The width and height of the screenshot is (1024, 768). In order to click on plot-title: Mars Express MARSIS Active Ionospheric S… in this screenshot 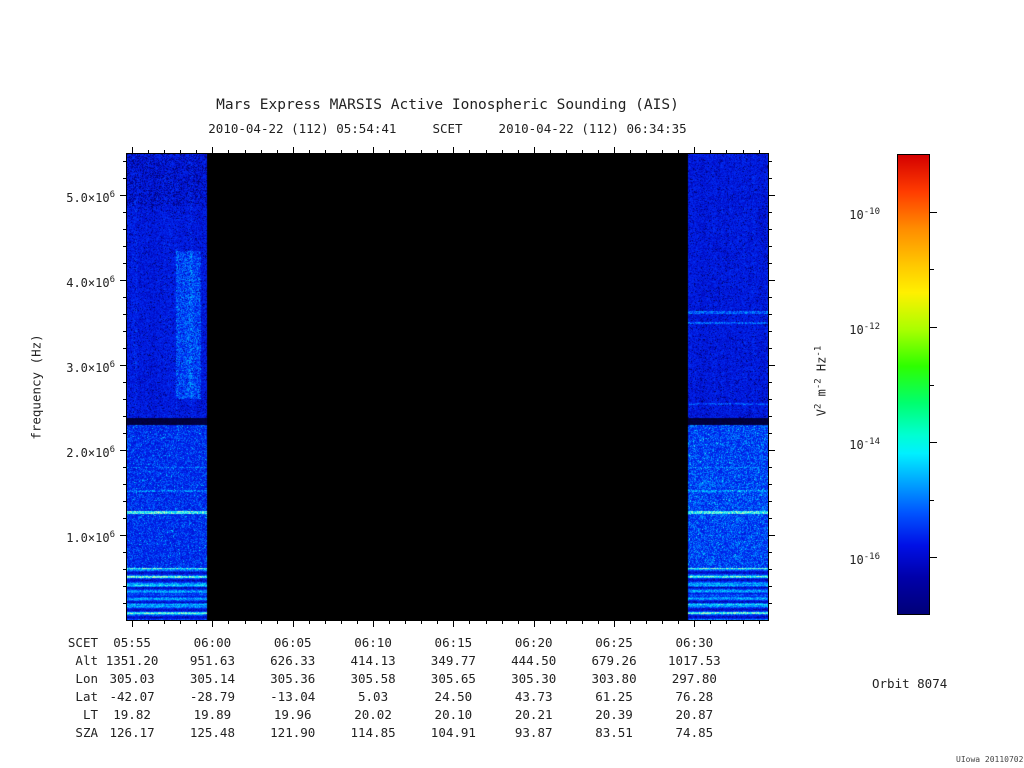, I will do `click(447, 105)`.